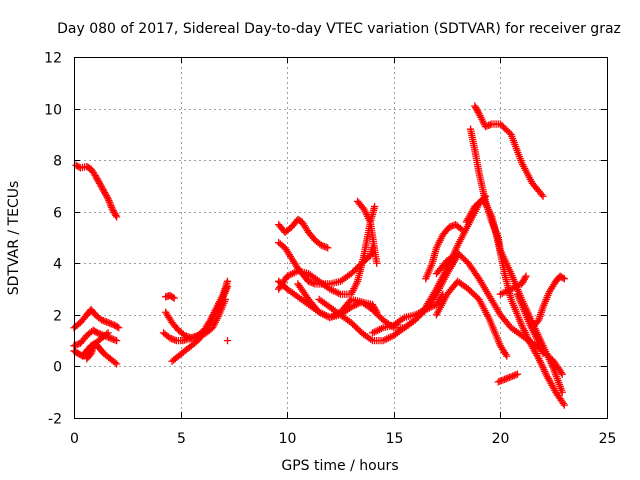 The height and width of the screenshot is (480, 640). I want to click on y-tick-label: 12, so click(53, 59).